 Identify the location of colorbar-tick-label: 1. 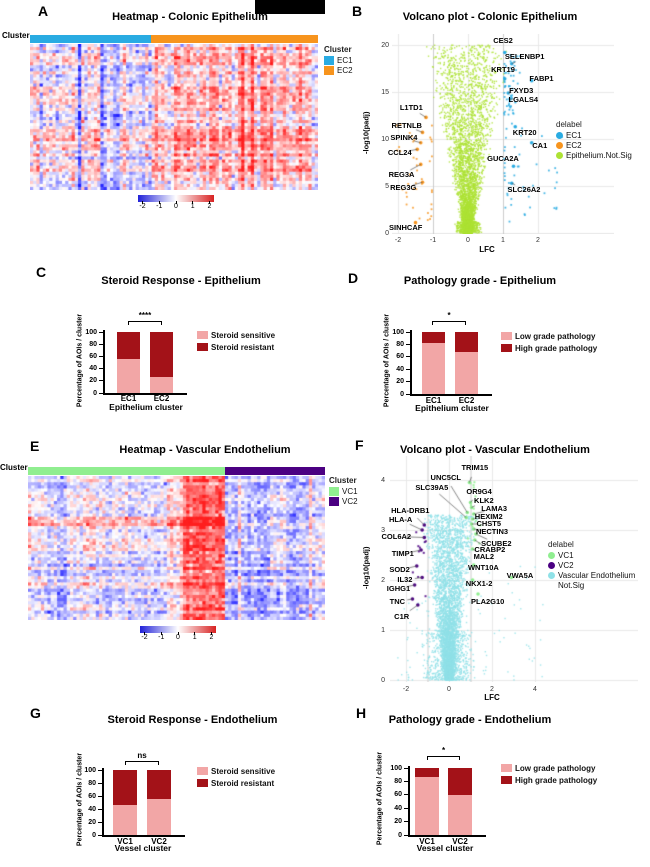
(194, 637).